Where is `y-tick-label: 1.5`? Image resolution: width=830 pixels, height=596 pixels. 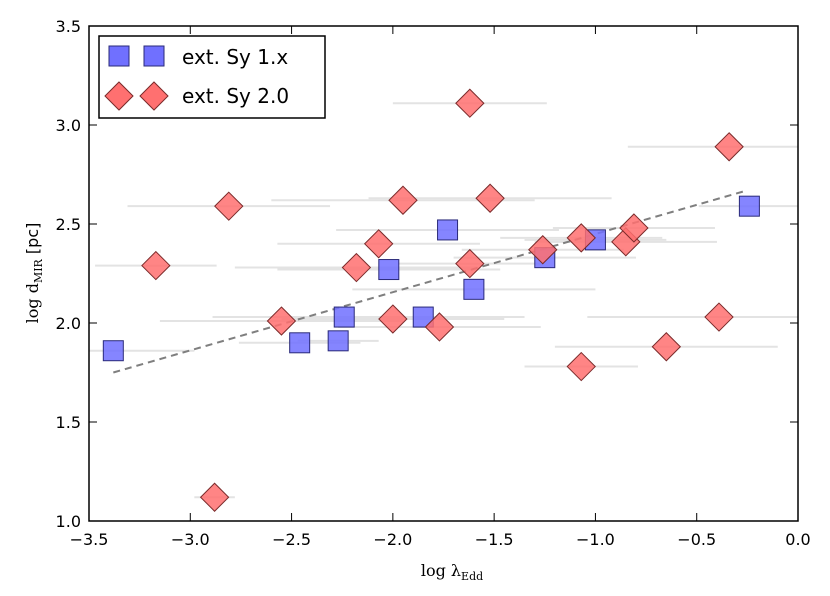 y-tick-label: 1.5 is located at coordinates (68, 422).